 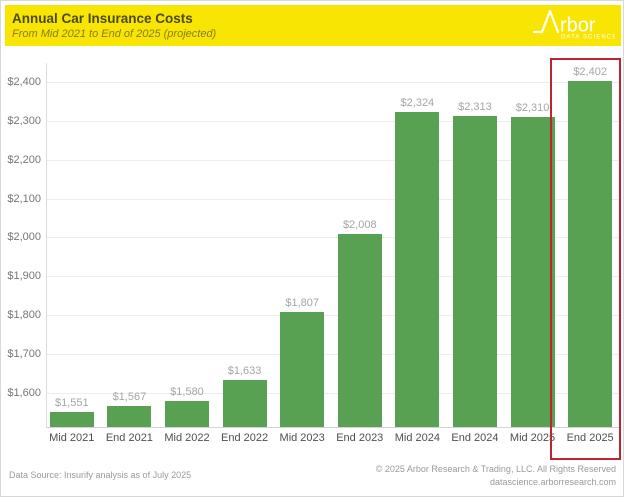 What do you see at coordinates (532, 271) in the screenshot?
I see `bar-mid-2025` at bounding box center [532, 271].